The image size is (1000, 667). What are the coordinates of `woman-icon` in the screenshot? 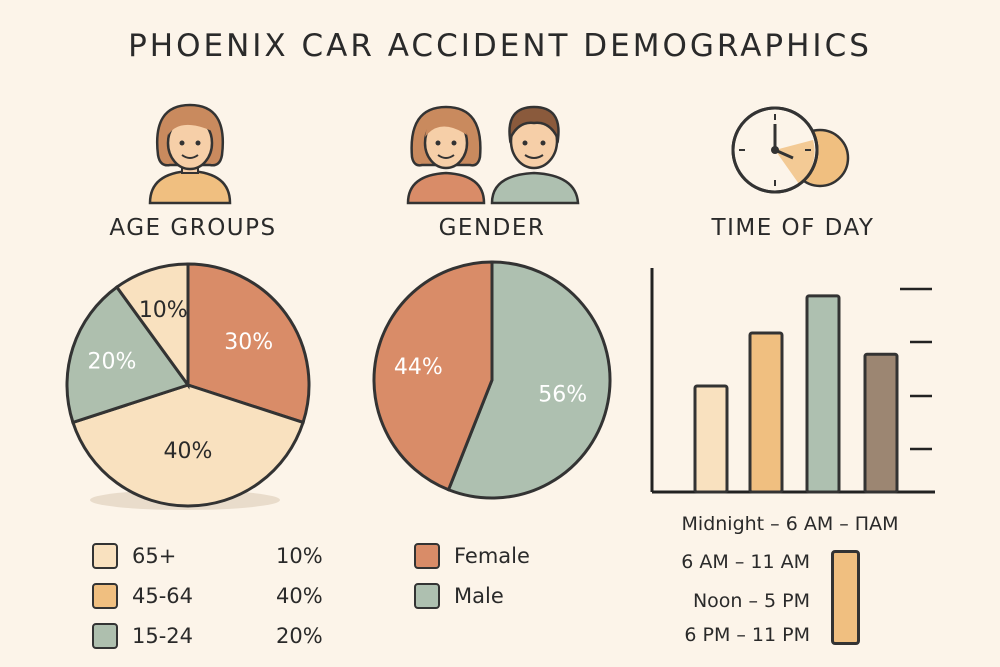 It's located at (190, 154).